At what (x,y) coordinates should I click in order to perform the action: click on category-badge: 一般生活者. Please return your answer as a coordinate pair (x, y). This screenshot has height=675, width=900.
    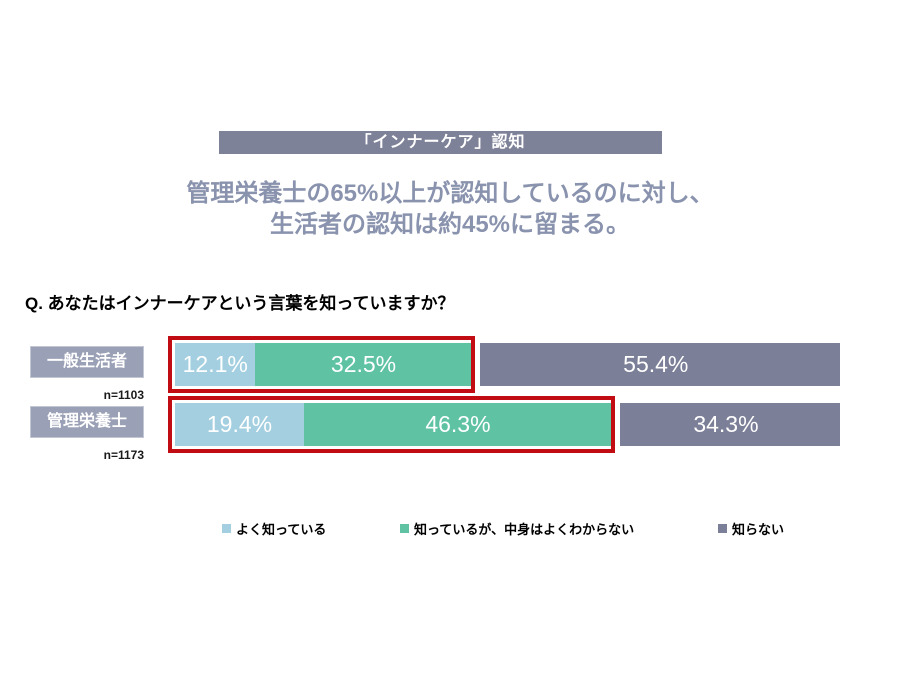
    Looking at the image, I should click on (87, 362).